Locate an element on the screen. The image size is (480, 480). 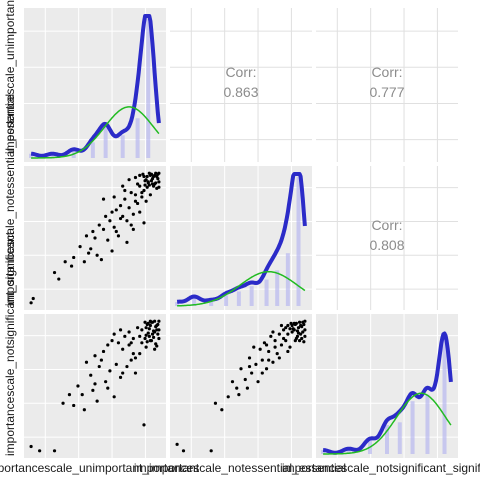
corr-label-2: Corr: is located at coordinates (386, 225).